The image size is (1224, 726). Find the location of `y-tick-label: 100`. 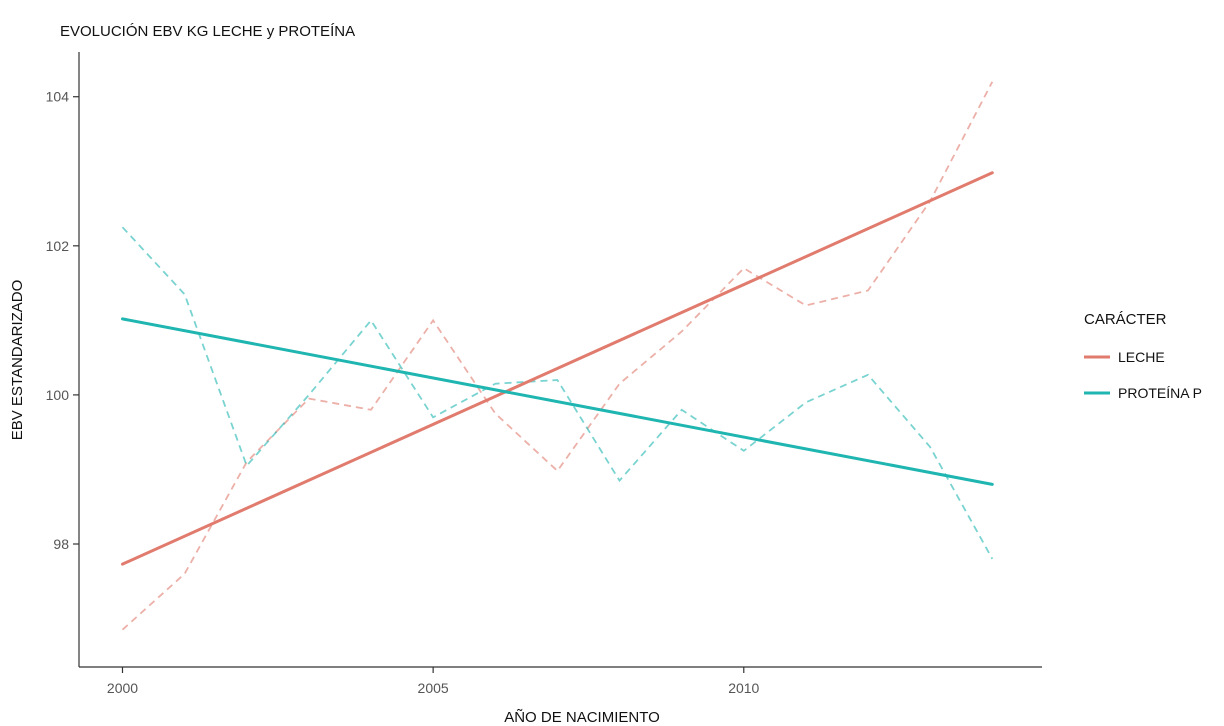

y-tick-label: 100 is located at coordinates (58, 395).